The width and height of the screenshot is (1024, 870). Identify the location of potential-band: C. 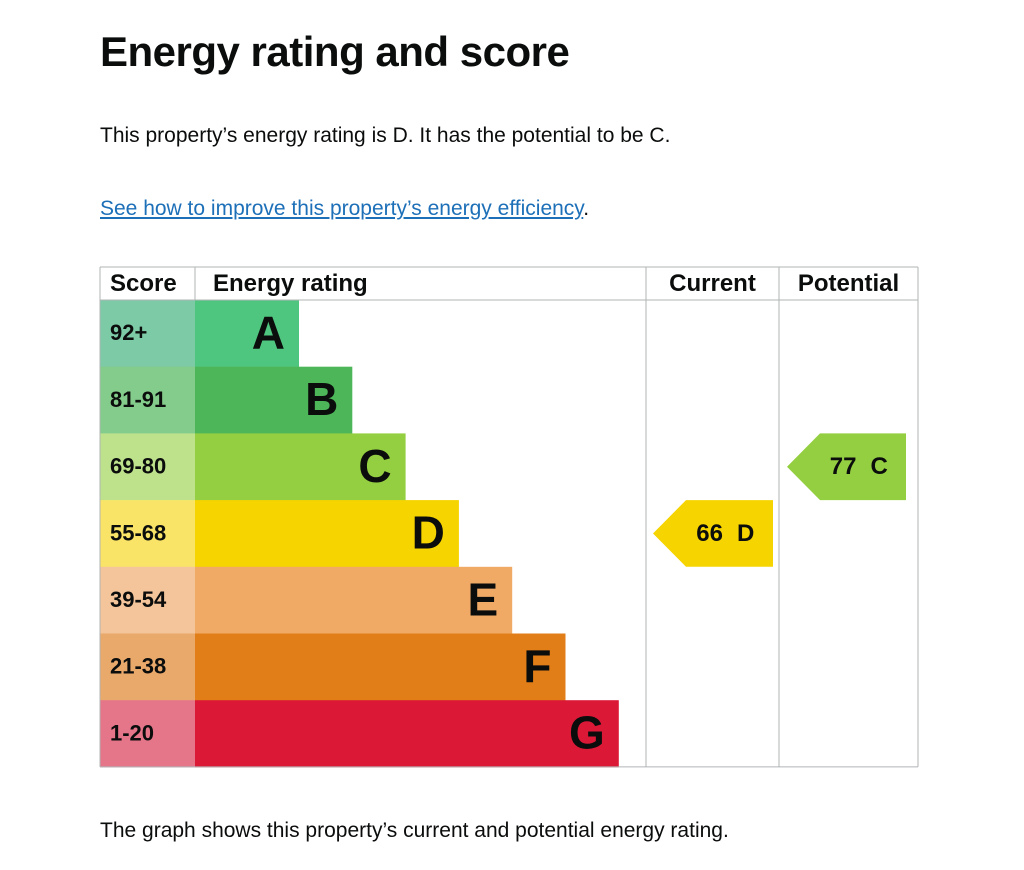
(879, 466).